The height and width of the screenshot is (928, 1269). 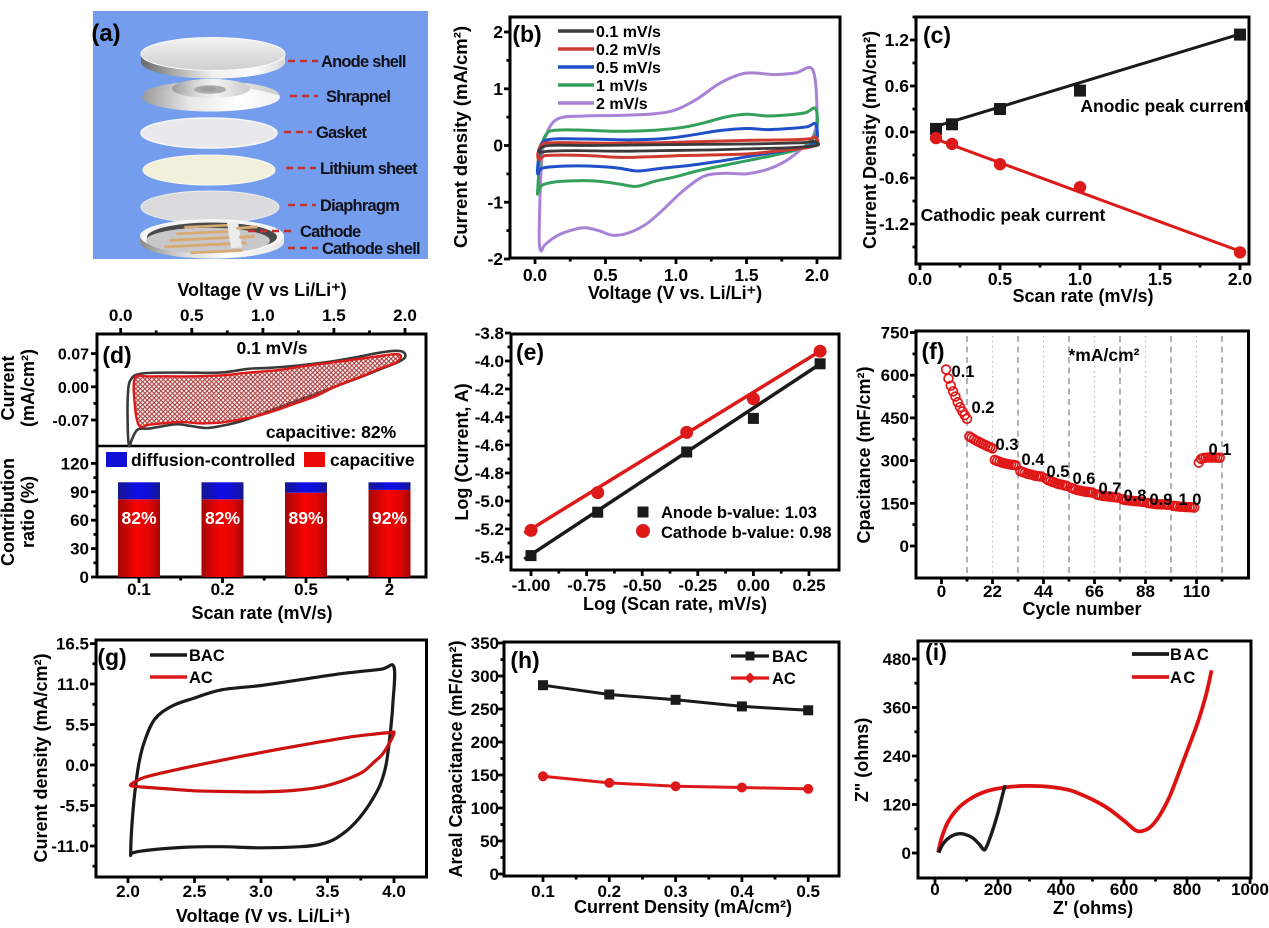 I want to click on svg-text: 480, so click(x=897, y=659).